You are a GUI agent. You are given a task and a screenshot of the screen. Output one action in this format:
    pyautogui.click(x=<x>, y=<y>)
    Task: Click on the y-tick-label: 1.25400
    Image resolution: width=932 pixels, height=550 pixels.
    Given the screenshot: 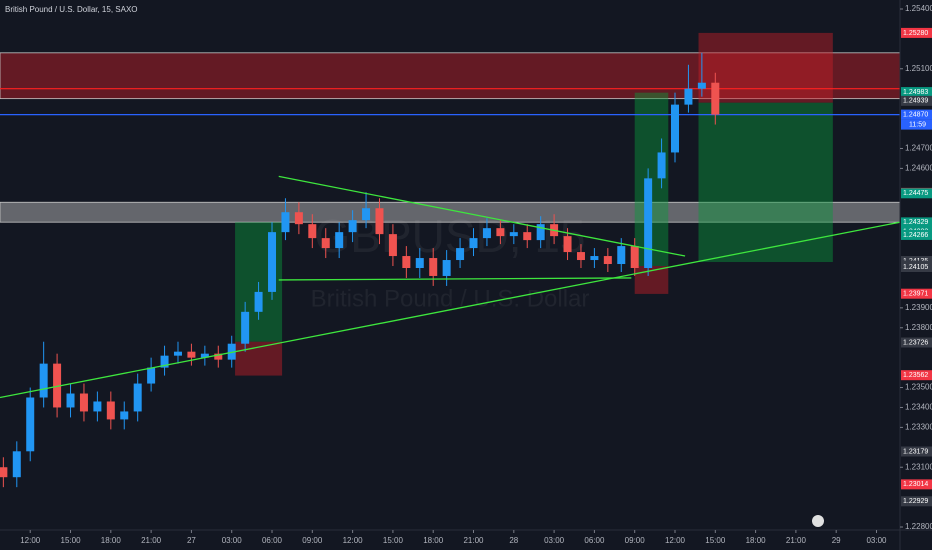 What is the action you would take?
    pyautogui.click(x=918, y=8)
    